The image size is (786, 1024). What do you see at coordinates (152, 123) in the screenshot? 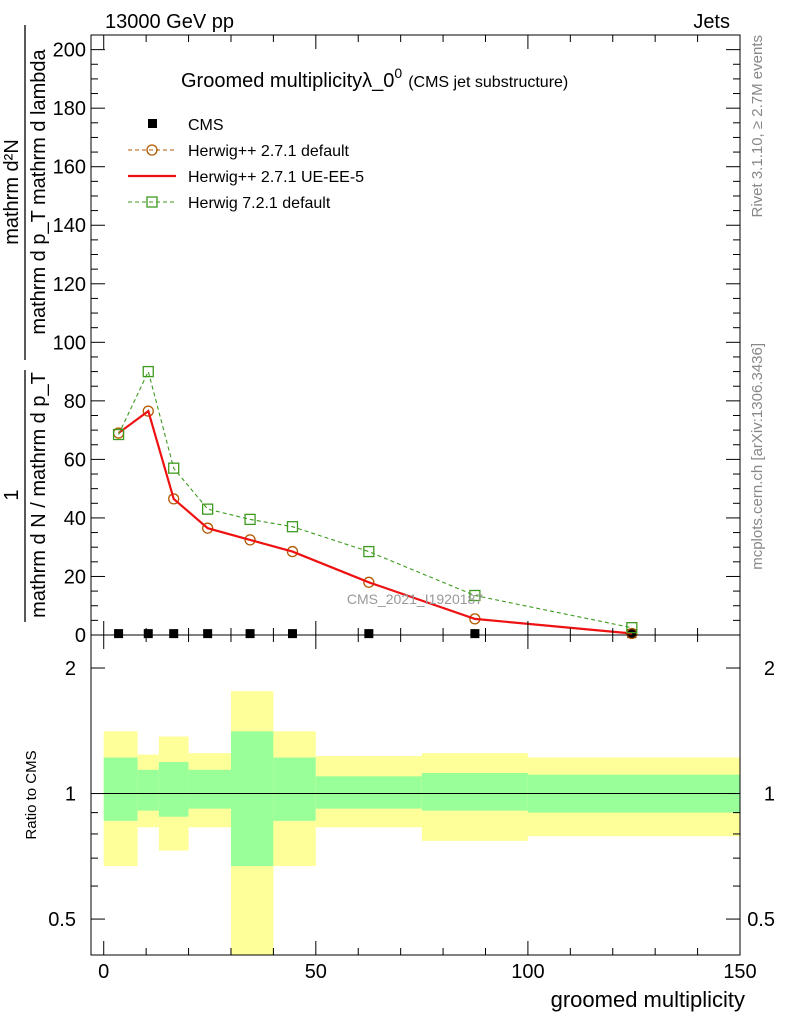
I see `legend-marker-cms` at bounding box center [152, 123].